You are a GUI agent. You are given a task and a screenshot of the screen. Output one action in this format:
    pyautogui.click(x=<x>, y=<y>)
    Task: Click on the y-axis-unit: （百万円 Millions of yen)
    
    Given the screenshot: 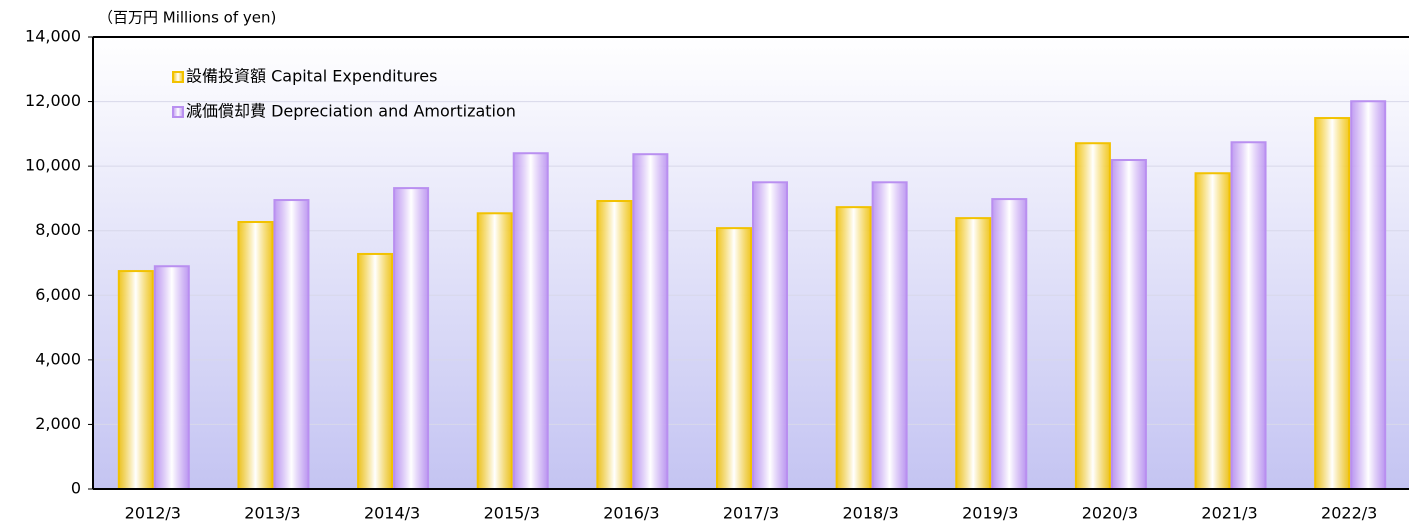 What is the action you would take?
    pyautogui.click(x=187, y=18)
    